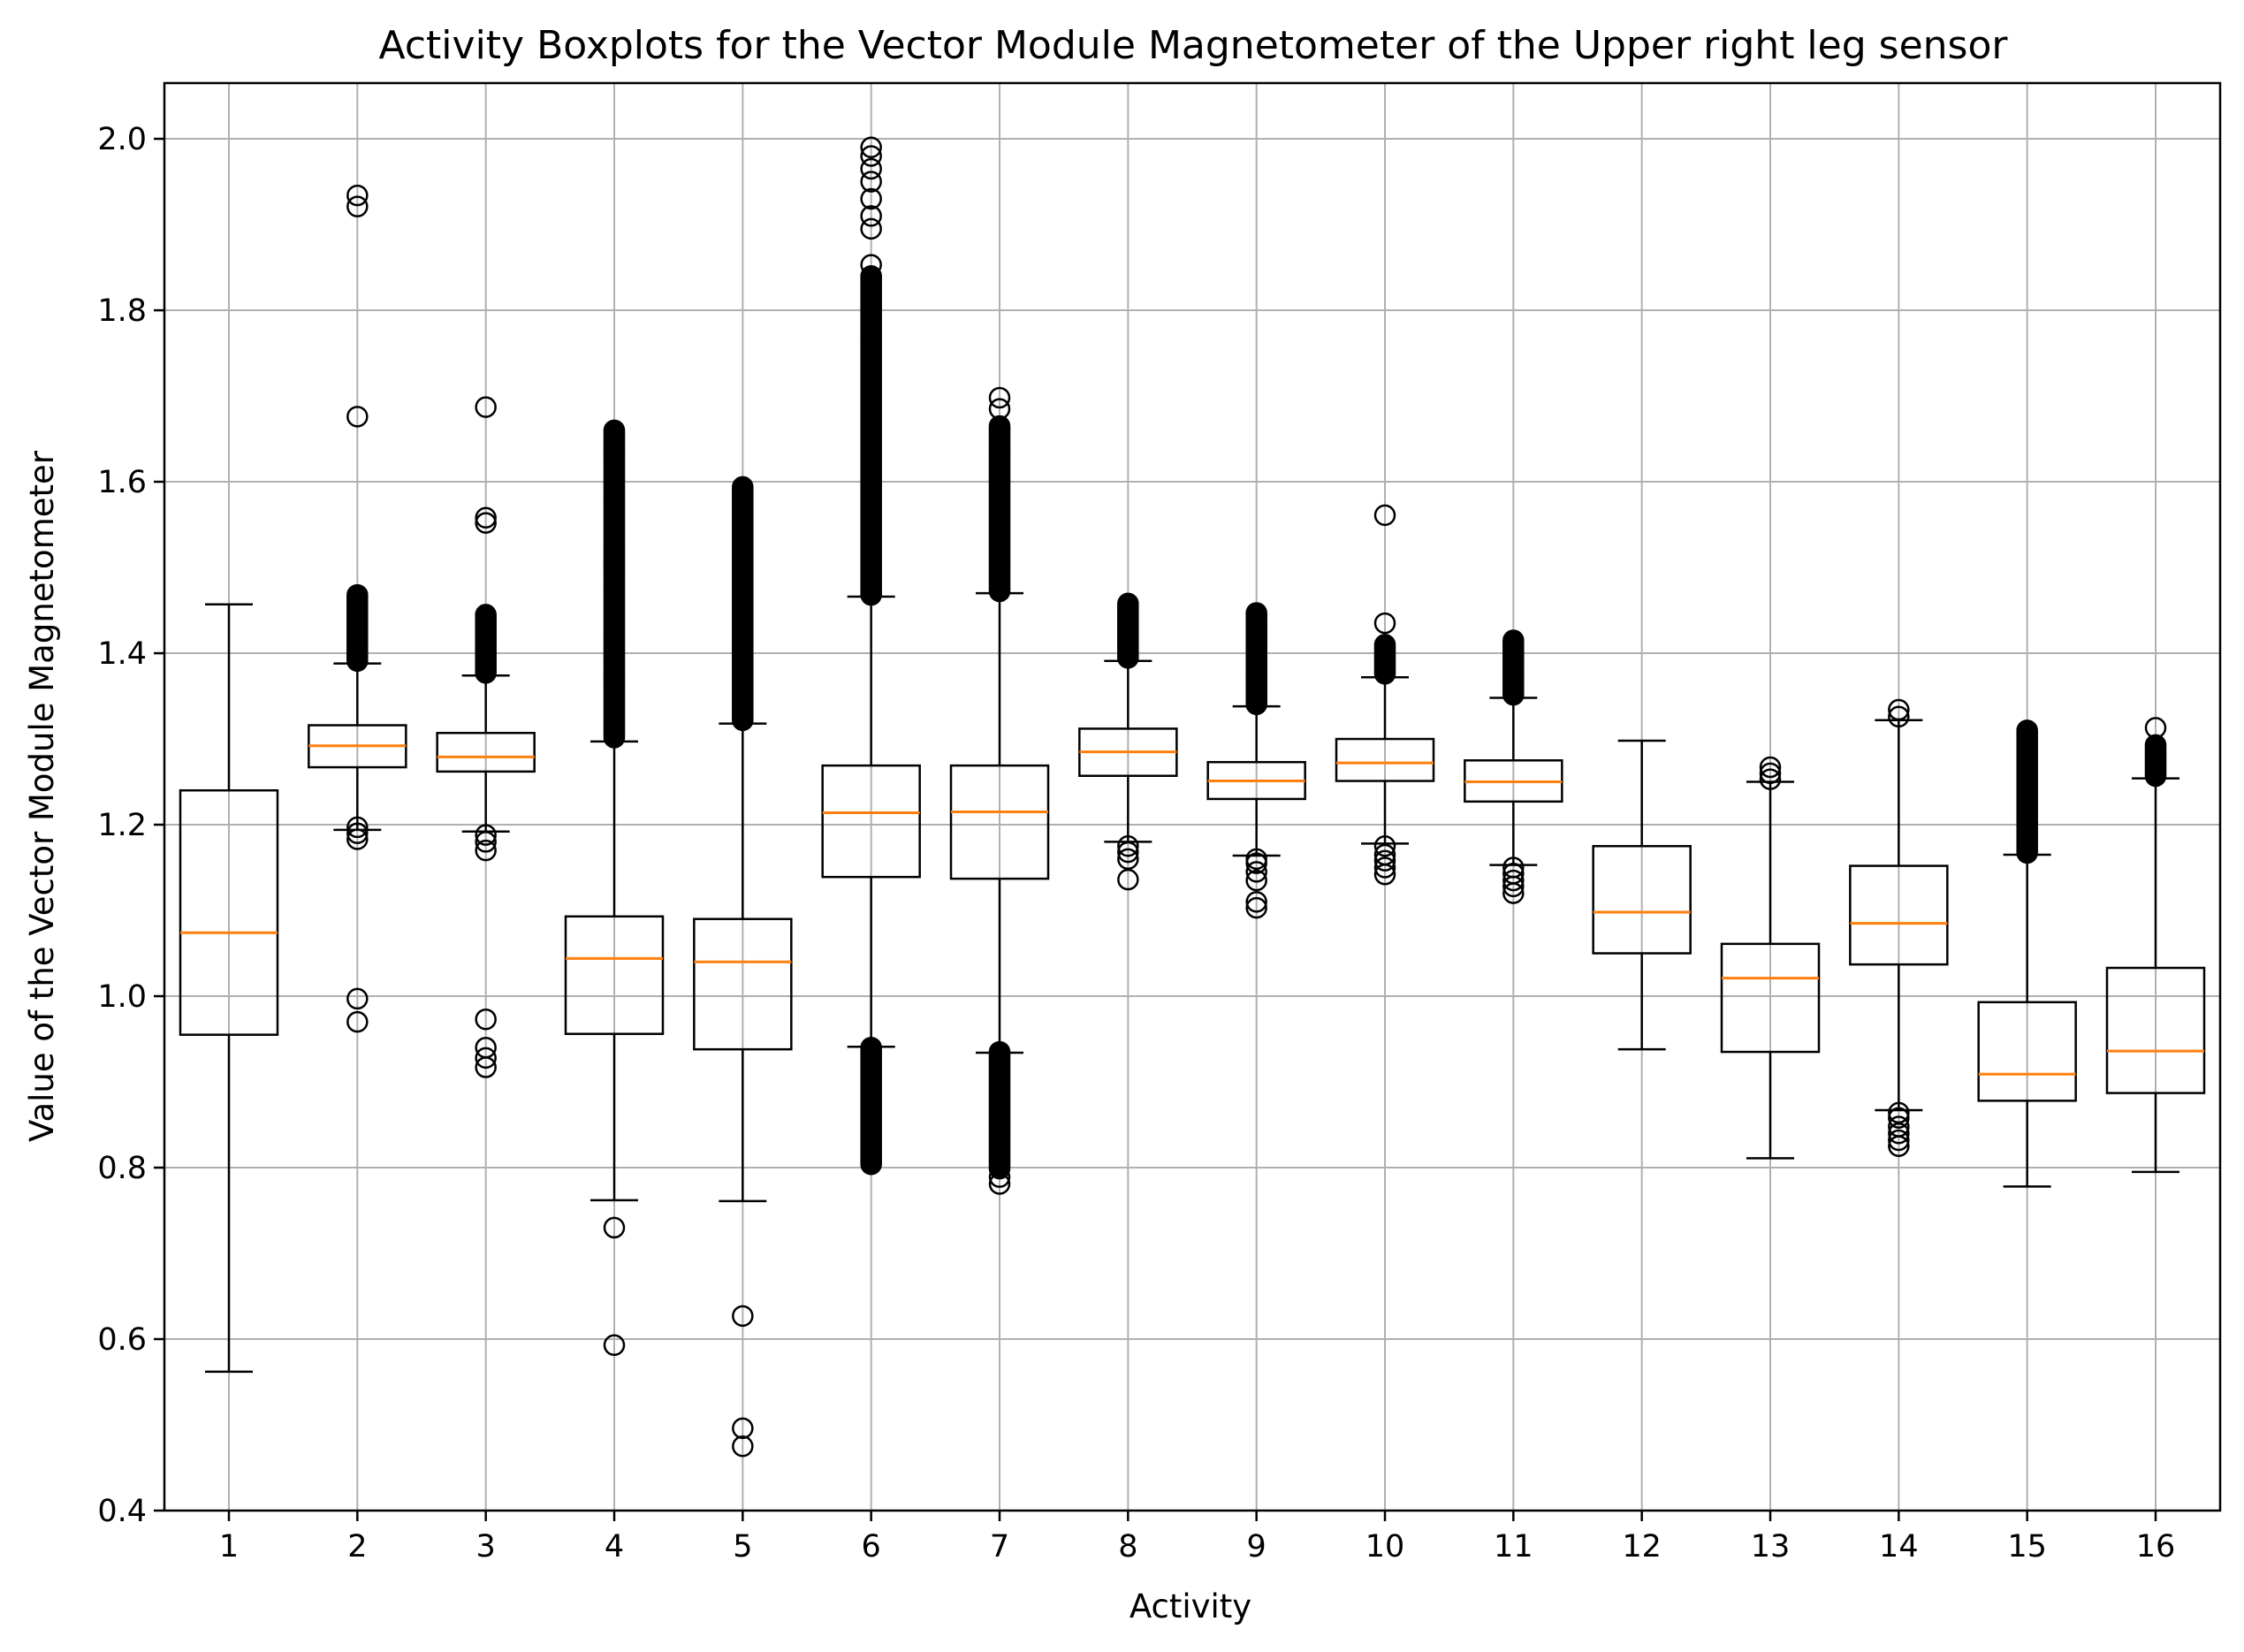 The height and width of the screenshot is (1652, 2244). I want to click on y-tick-label: 1.6, so click(122, 483).